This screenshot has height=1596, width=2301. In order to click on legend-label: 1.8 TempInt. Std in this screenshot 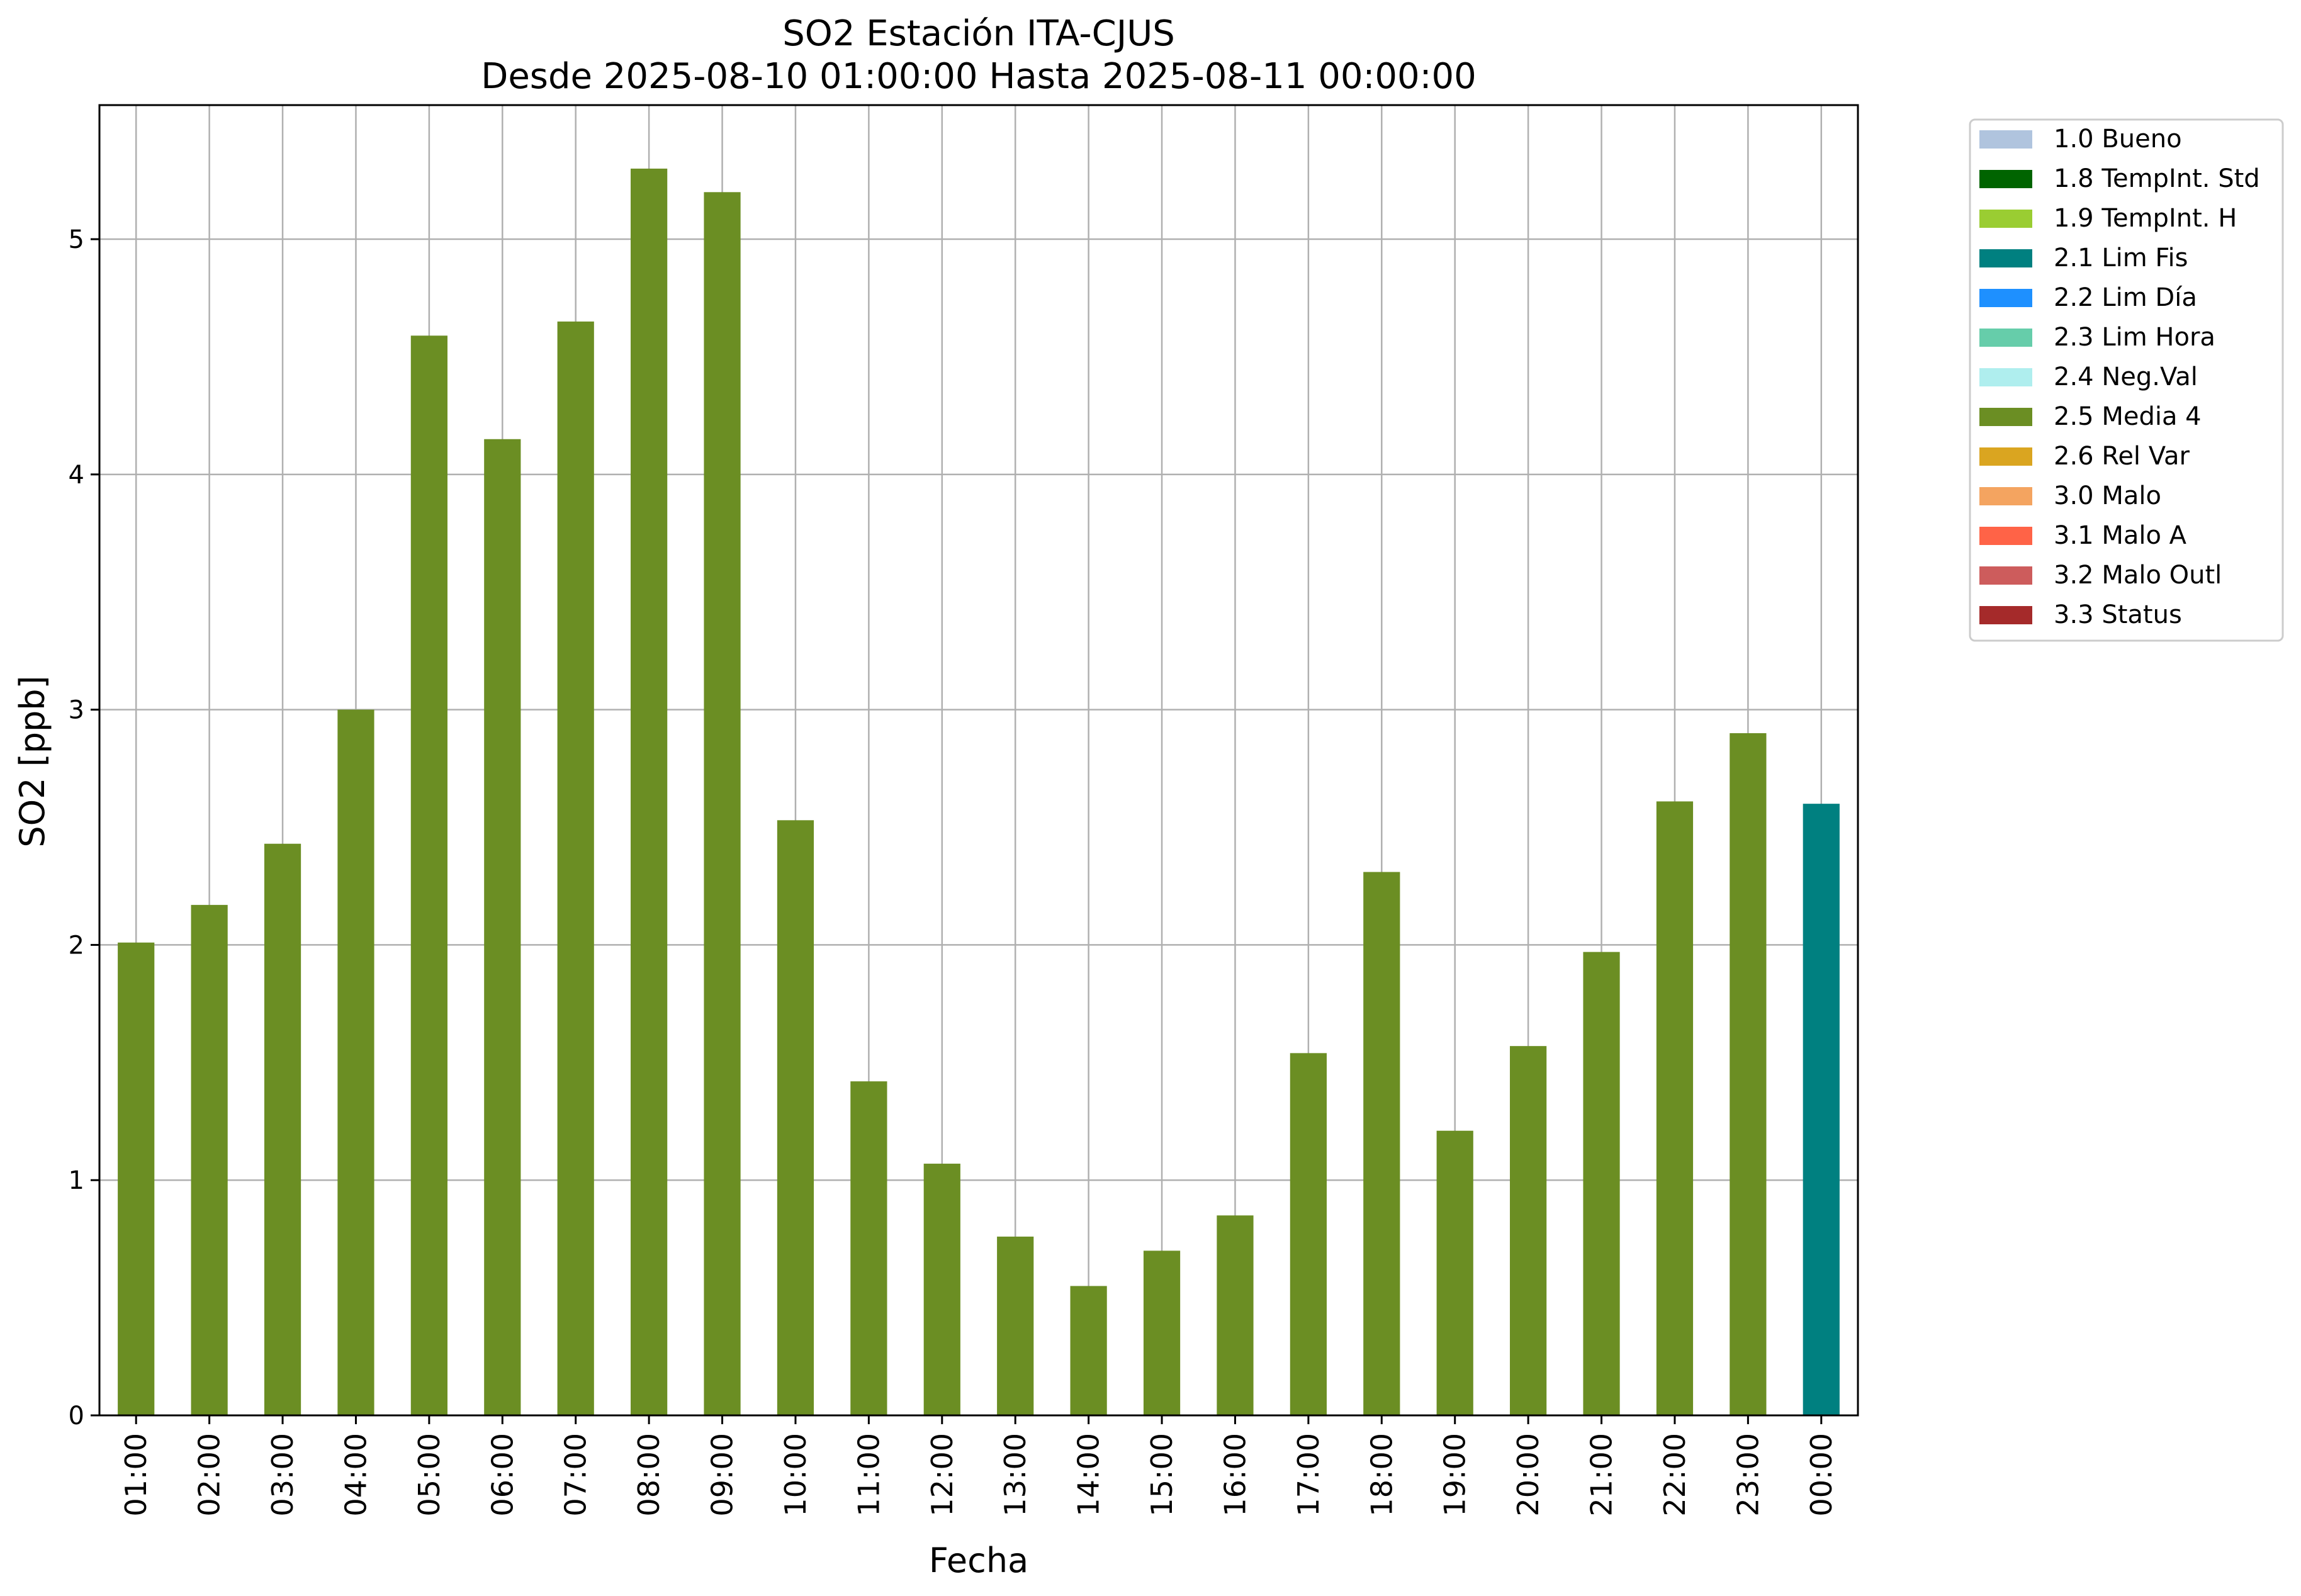, I will do `click(2157, 178)`.